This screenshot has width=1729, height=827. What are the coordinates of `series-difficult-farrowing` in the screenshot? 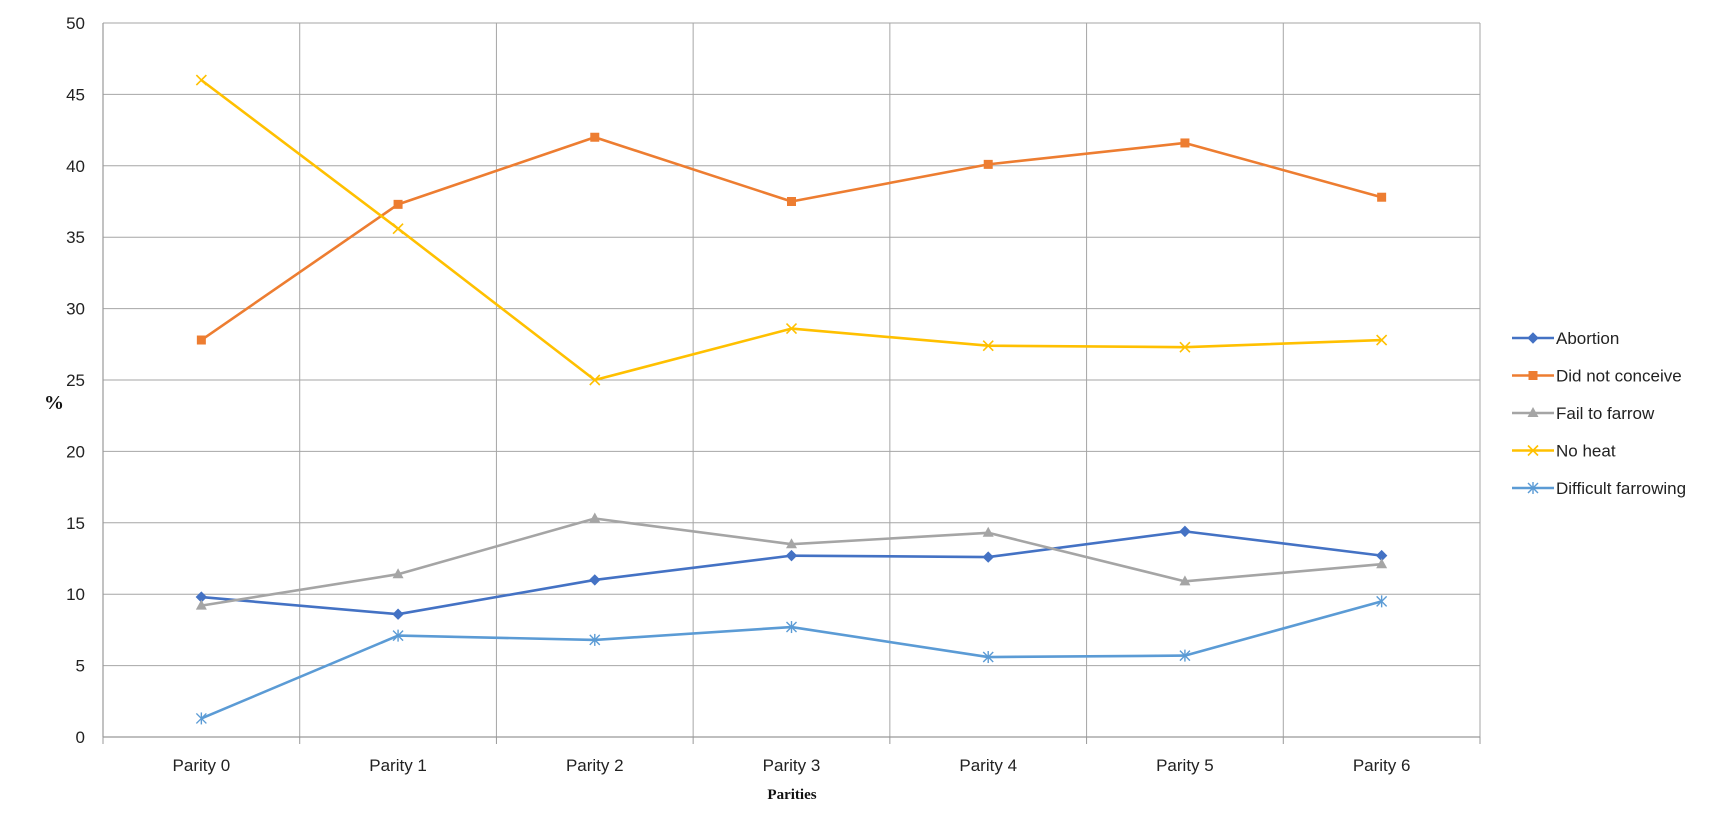 It's located at (791, 660).